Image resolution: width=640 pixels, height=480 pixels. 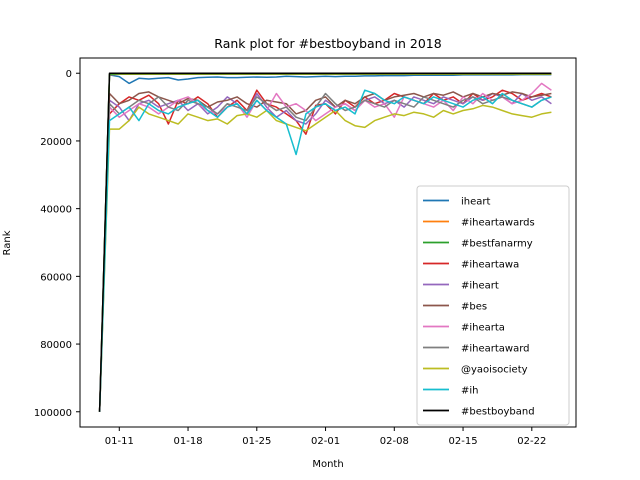 I want to click on legend-box, so click(x=493, y=305).